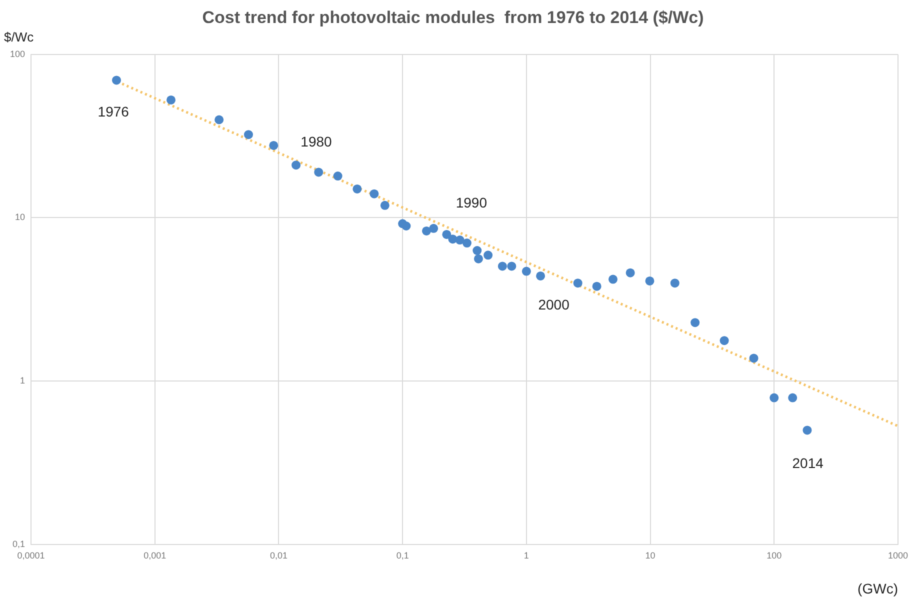  I want to click on annotation: 1990, so click(472, 202).